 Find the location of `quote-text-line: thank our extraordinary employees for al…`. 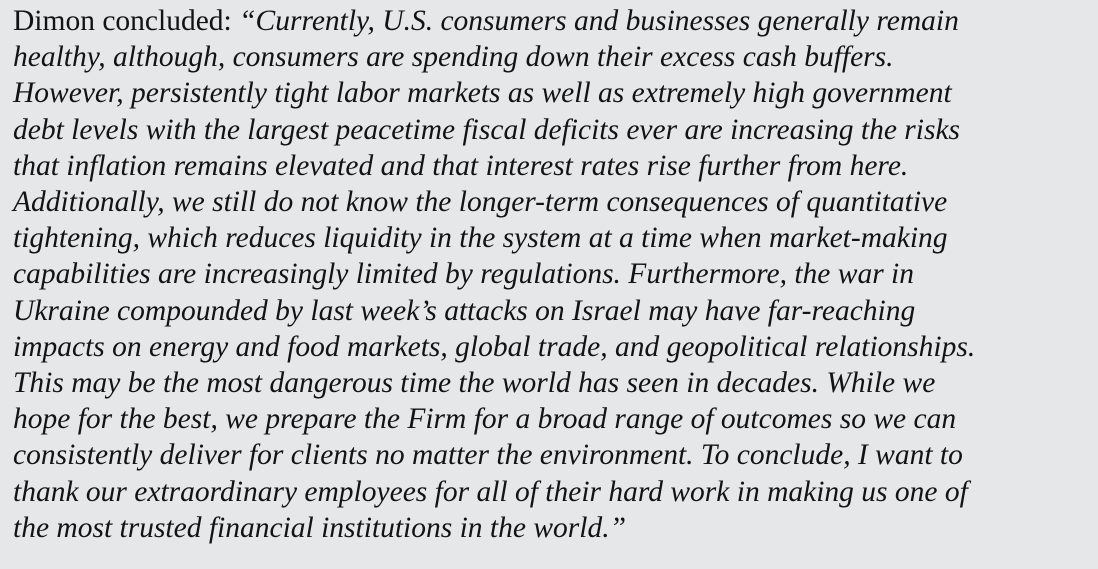

quote-text-line: thank our extraordinary employees for al… is located at coordinates (490, 491).